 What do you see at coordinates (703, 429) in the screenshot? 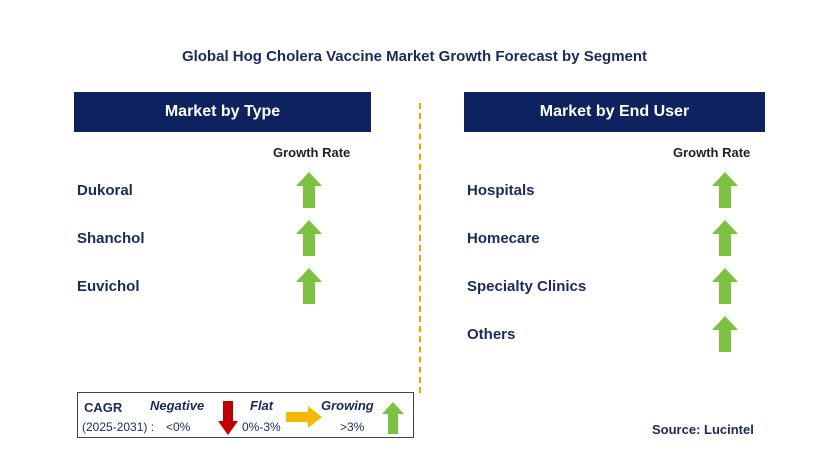
I see `source-credit: Source: Lucintel` at bounding box center [703, 429].